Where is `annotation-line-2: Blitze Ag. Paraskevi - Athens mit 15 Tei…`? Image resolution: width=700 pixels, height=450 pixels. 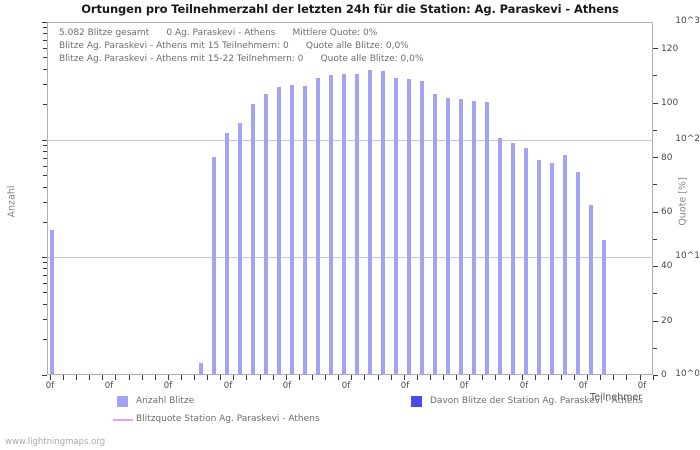
annotation-line-2: Blitze Ag. Paraskevi - Athens mit 15 Tei… is located at coordinates (234, 46).